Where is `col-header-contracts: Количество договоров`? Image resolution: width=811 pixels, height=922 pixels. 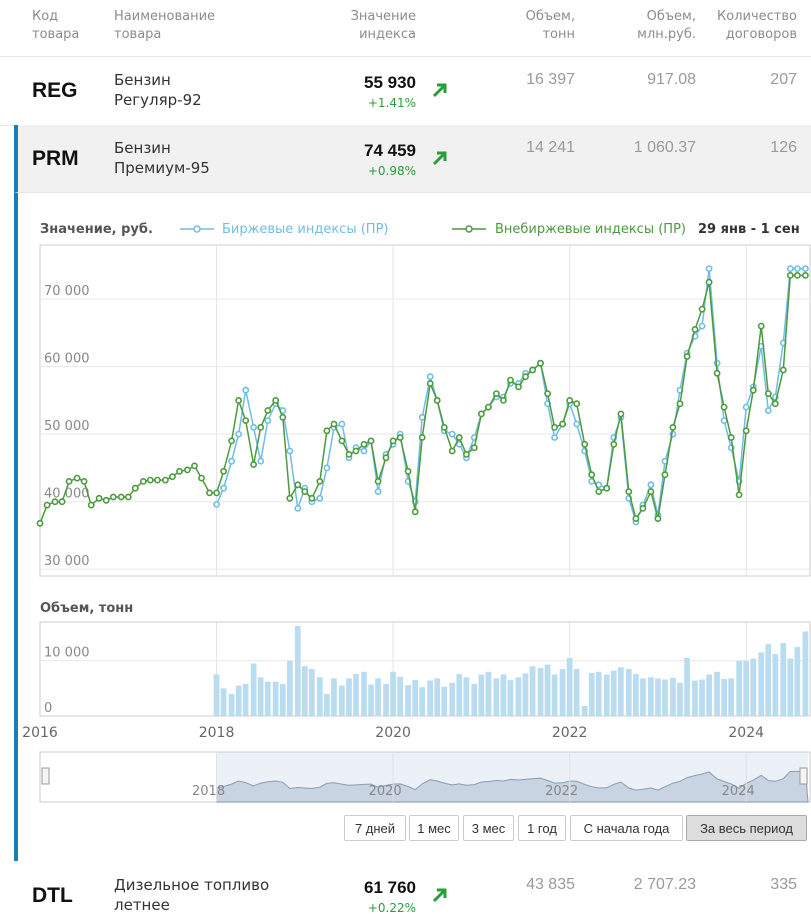
col-header-contracts: Количество договоров is located at coordinates (757, 25).